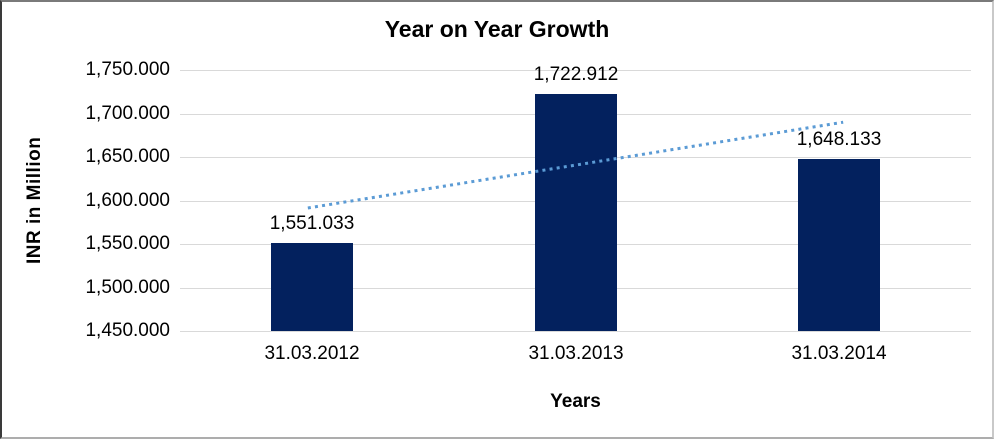 The width and height of the screenshot is (994, 439). I want to click on bar-value-label: 1,551.033, so click(312, 223).